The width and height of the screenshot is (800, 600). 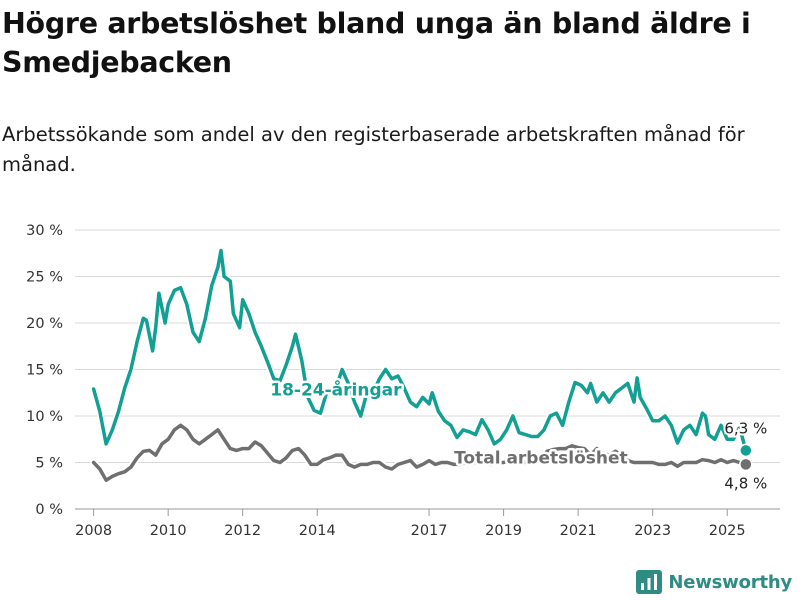 I want to click on brand-name: Newsworthy, so click(x=730, y=582).